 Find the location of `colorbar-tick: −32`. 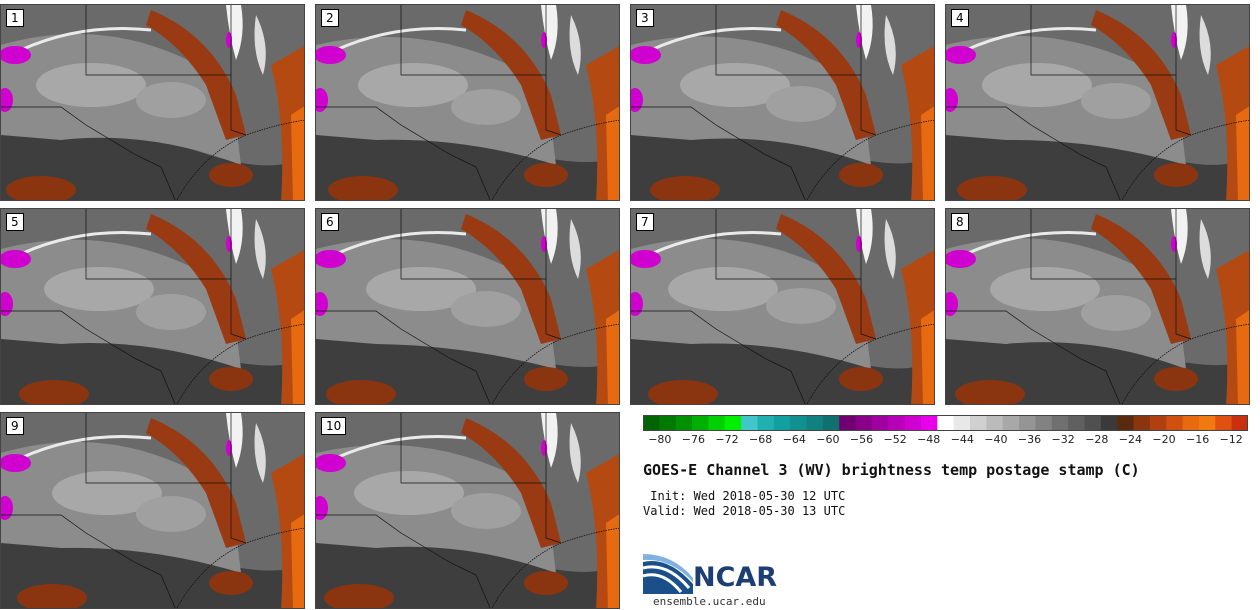

colorbar-tick: −32 is located at coordinates (1063, 439).